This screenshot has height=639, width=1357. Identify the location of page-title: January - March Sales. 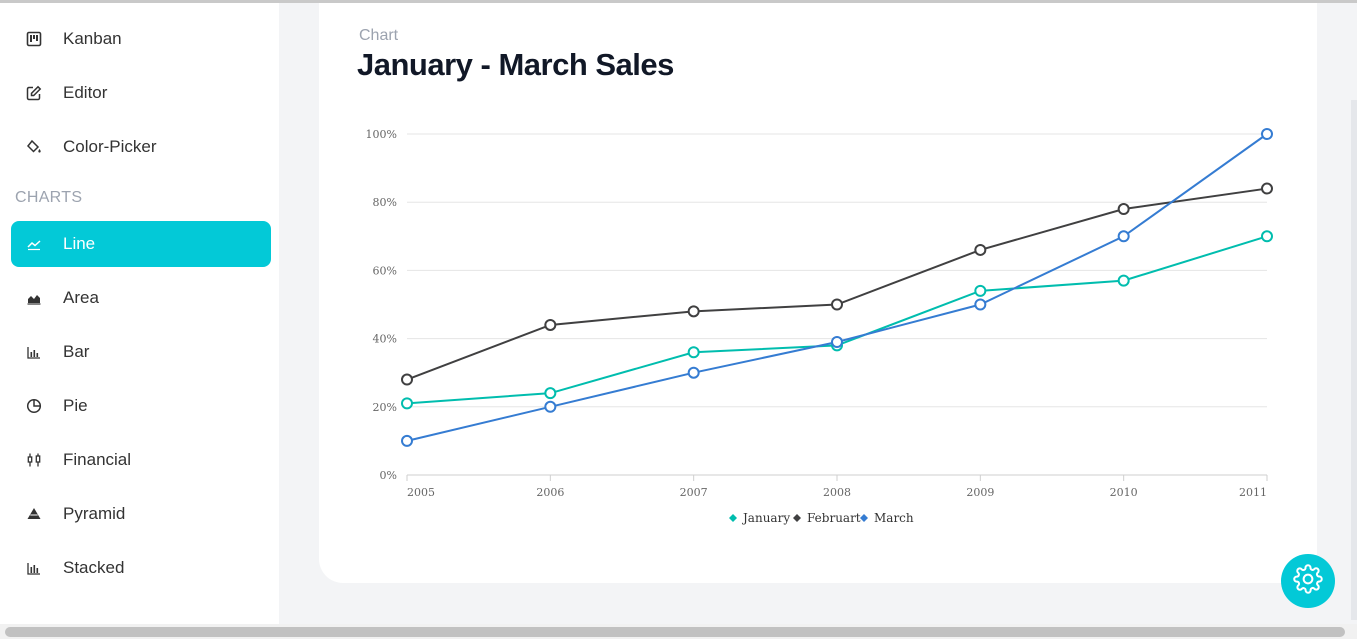
(515, 64).